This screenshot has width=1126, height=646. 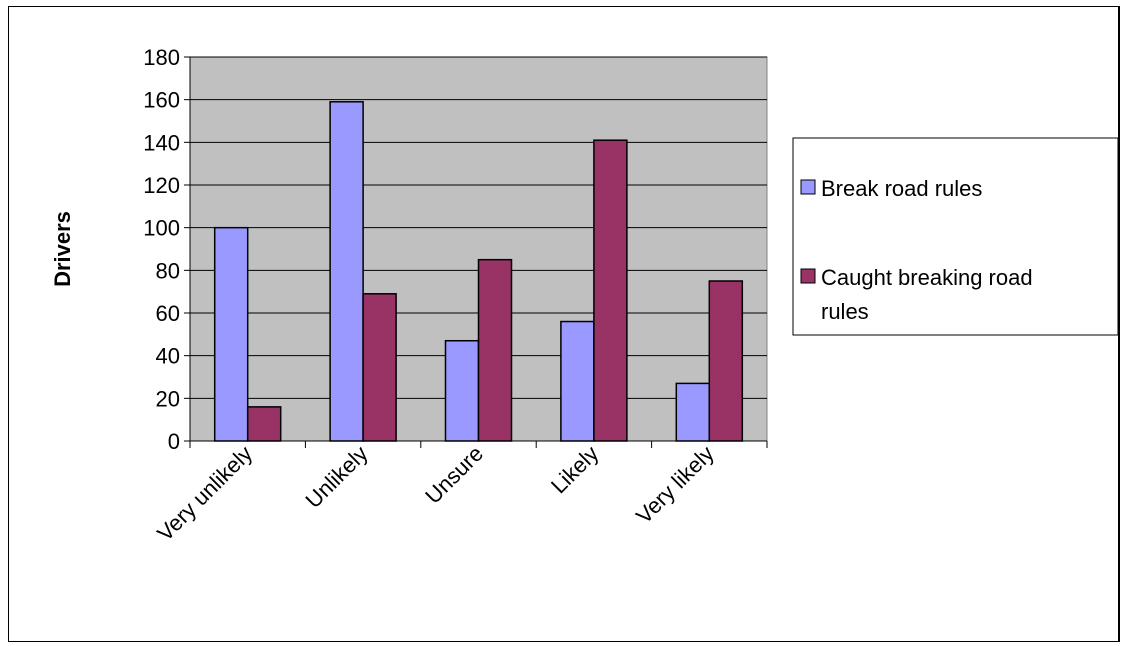 I want to click on y-tick-label-60: 60, so click(x=168, y=313).